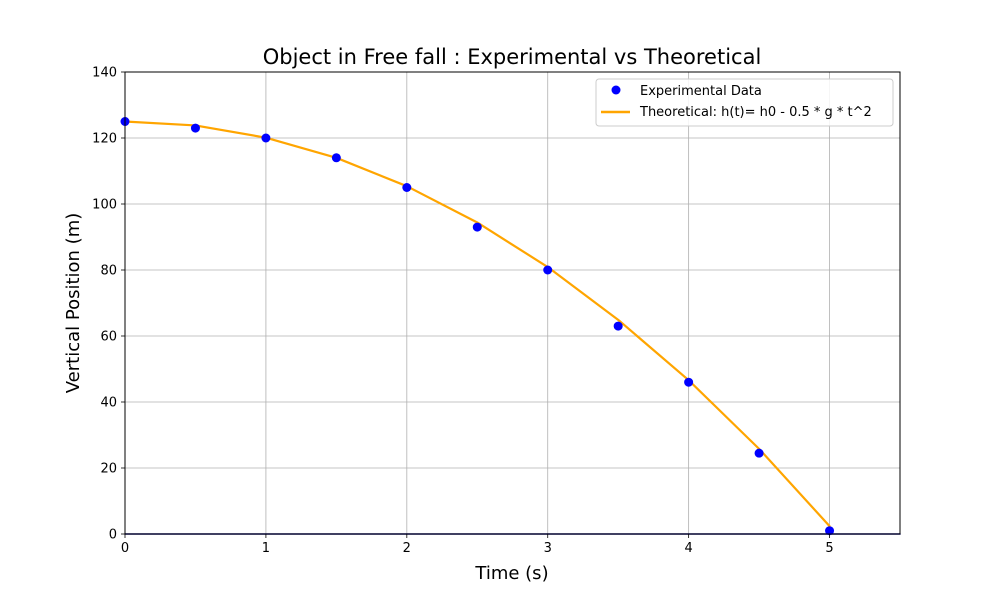 The width and height of the screenshot is (1000, 600). I want to click on y-axis-label: Vertical Position (m), so click(73, 303).